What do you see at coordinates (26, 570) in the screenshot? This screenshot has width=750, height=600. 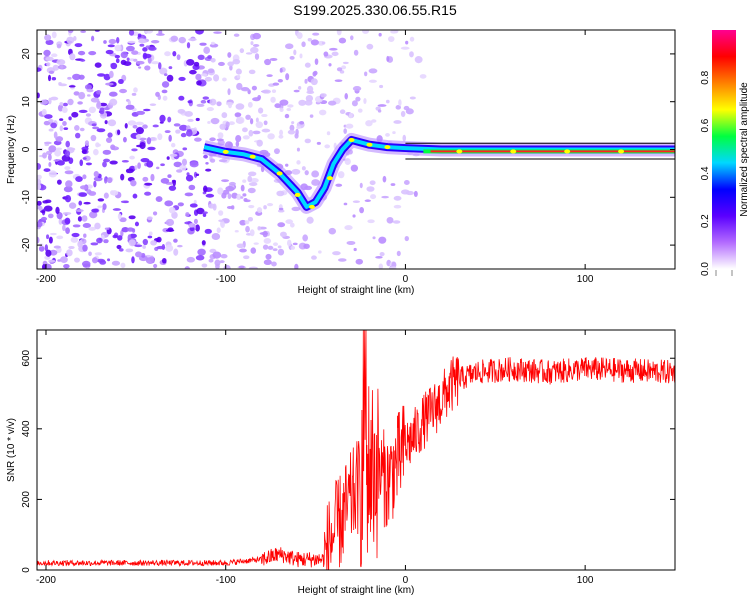 I see `y-tick-label: 0` at bounding box center [26, 570].